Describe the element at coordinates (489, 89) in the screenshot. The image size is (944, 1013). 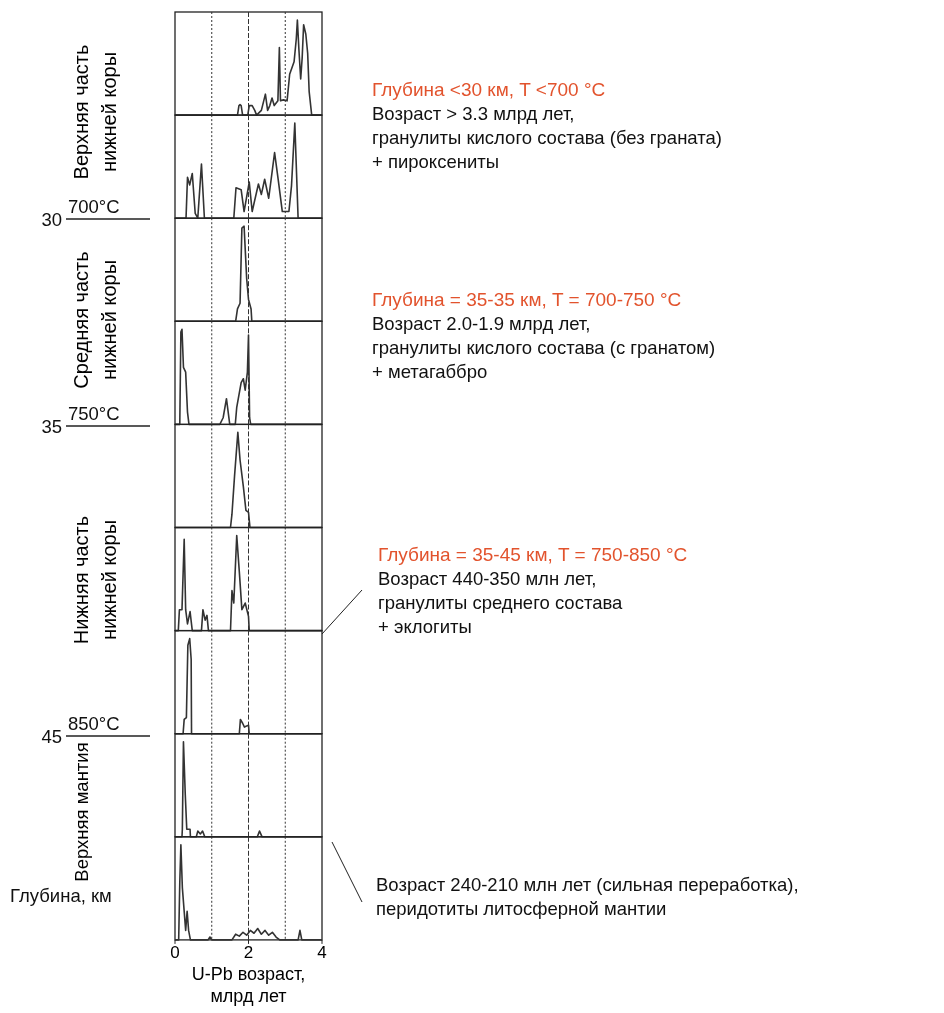
I see `text: Глубина <30 км, T <700 °C` at that location.